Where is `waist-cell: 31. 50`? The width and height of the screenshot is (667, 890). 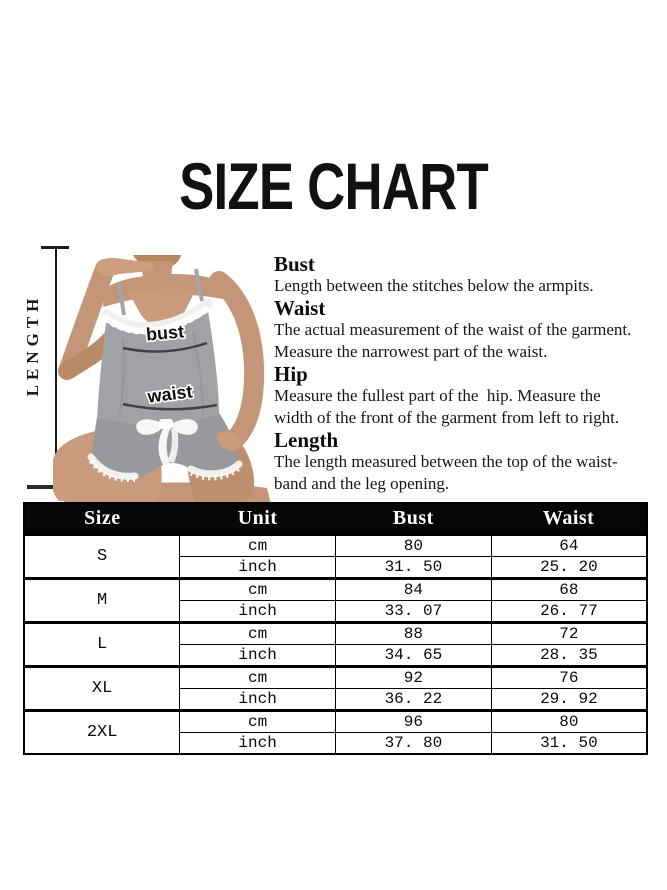 waist-cell: 31. 50 is located at coordinates (569, 743).